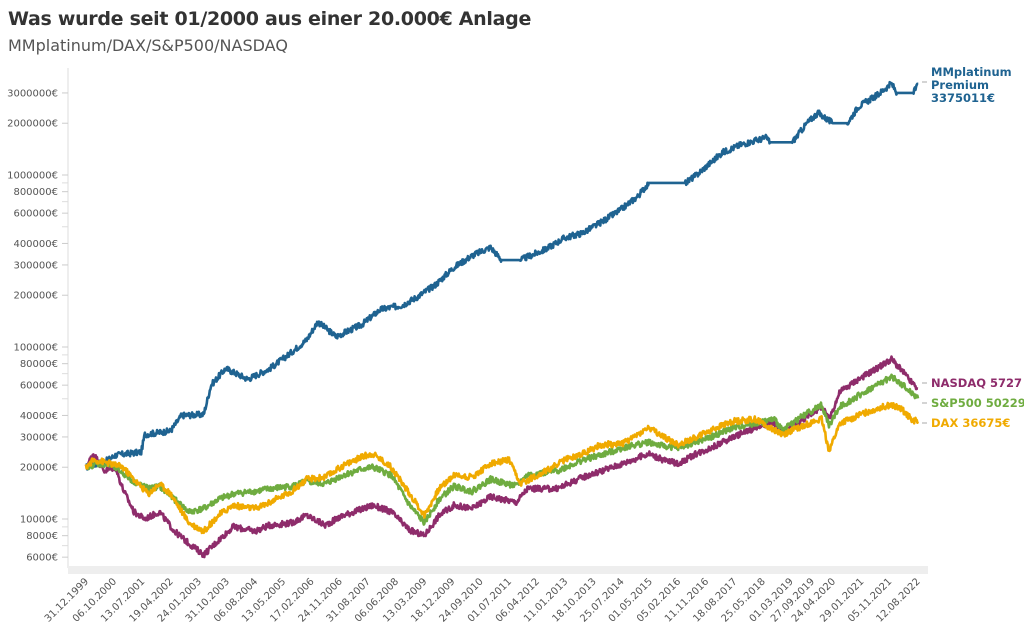 The height and width of the screenshot is (634, 1024). Describe the element at coordinates (39, 520) in the screenshot. I see `y-tick-label: 10000€` at that location.